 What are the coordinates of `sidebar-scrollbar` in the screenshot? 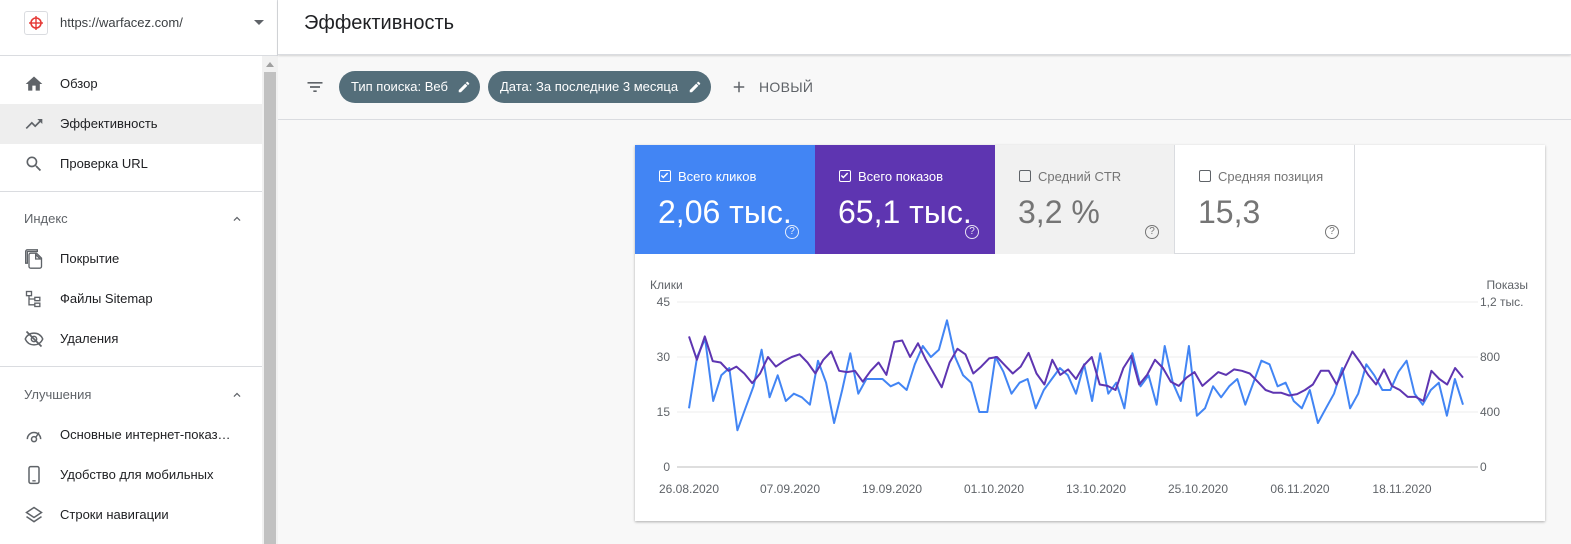 It's located at (270, 300).